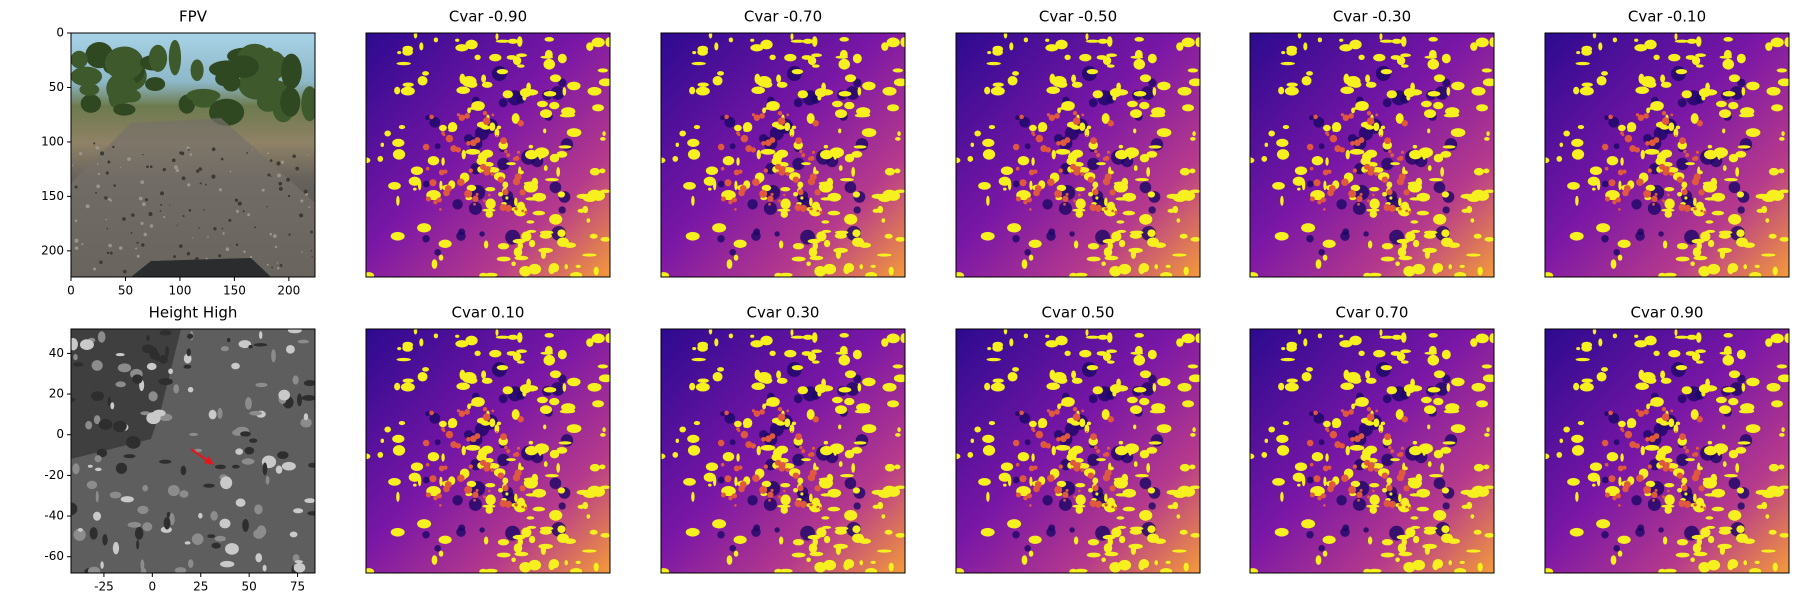  What do you see at coordinates (488, 313) in the screenshot?
I see `panel-title: Cvar 0.10` at bounding box center [488, 313].